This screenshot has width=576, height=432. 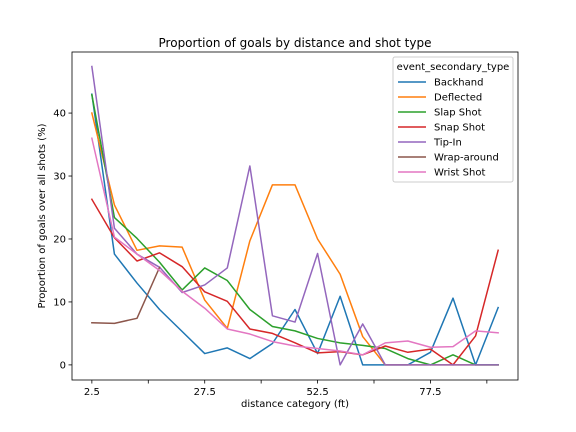 What do you see at coordinates (453, 67) in the screenshot?
I see `legend-title: event_secondary_type` at bounding box center [453, 67].